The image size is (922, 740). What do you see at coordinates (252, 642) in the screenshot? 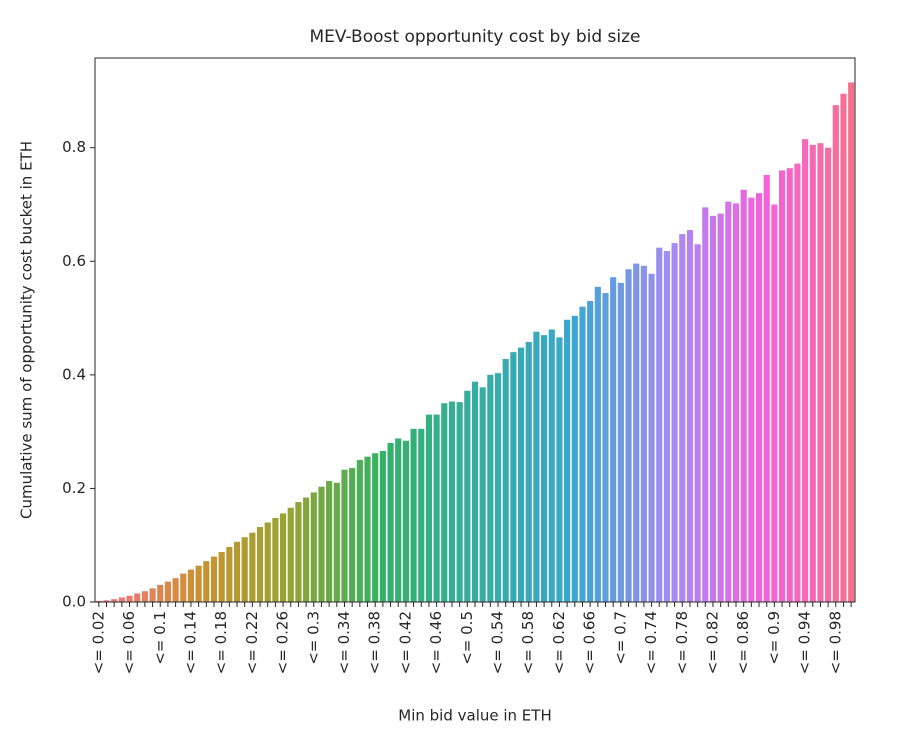
I see `x-tick-label: <= 0.22` at bounding box center [252, 642].